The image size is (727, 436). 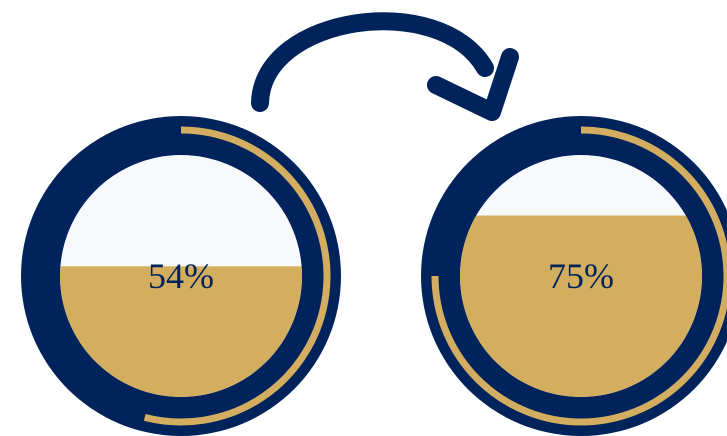 I want to click on gauge-after-percent-label: 75%, so click(x=581, y=276).